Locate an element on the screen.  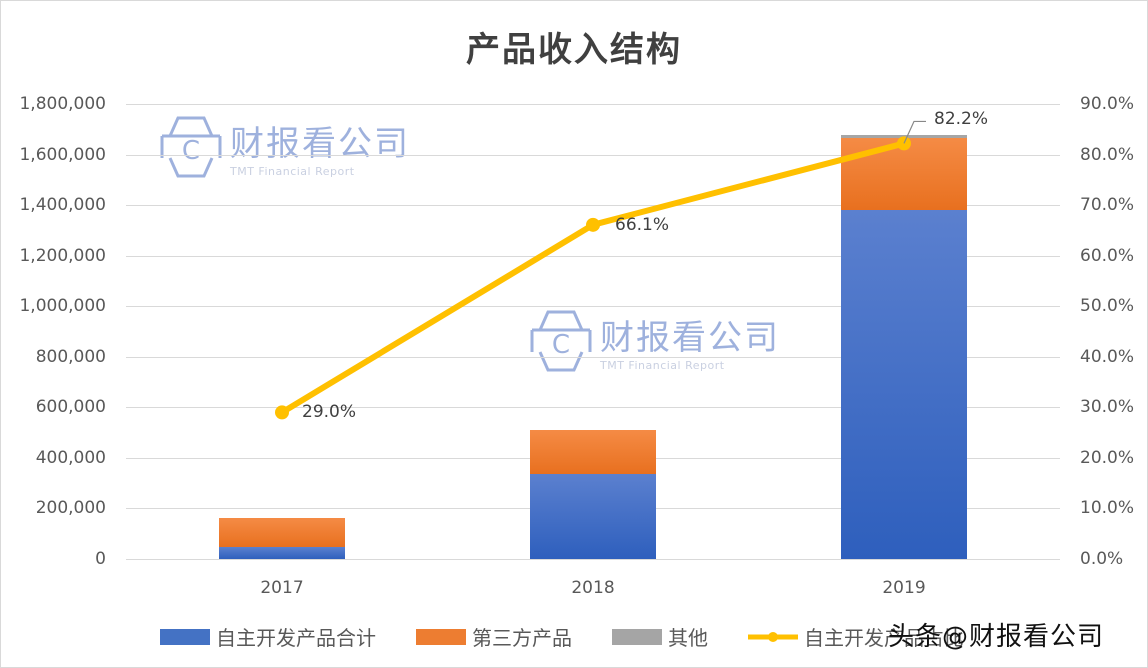
legend-swatch-gray is located at coordinates (637, 636).